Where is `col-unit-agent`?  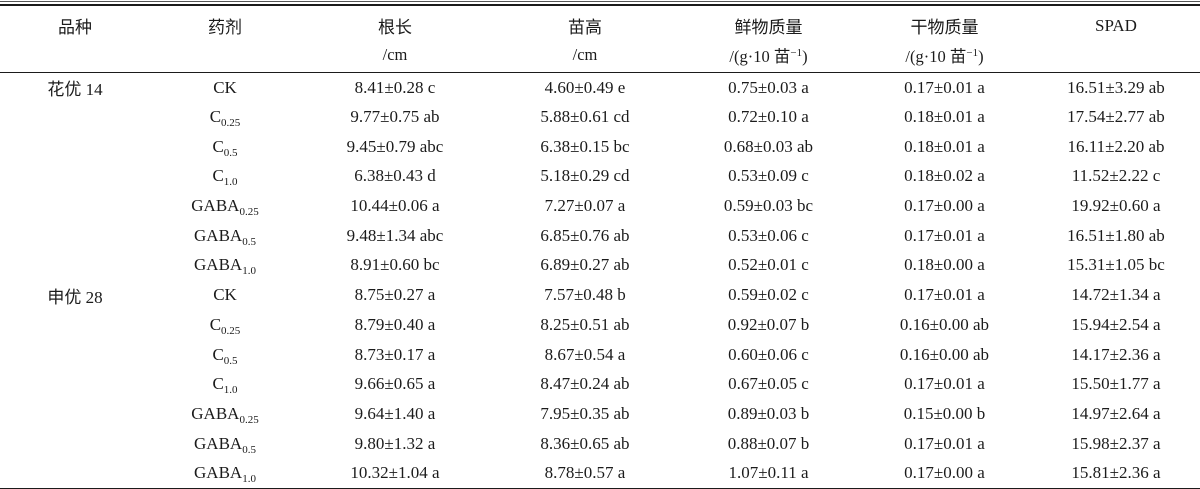
col-unit-agent is located at coordinates (225, 57).